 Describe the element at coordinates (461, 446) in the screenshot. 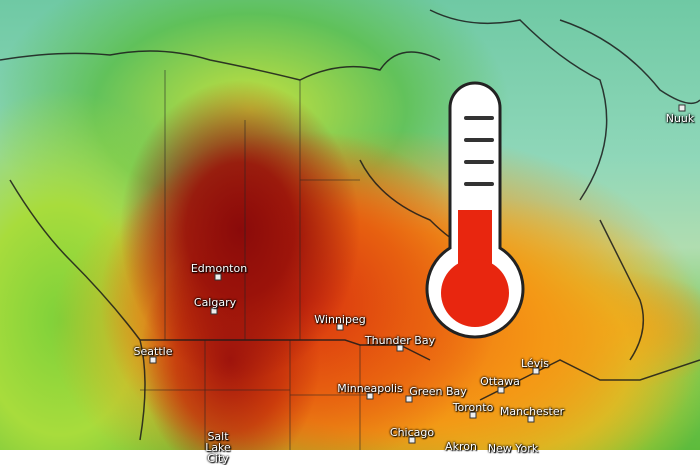

I see `city-label-akron: Akron` at that location.